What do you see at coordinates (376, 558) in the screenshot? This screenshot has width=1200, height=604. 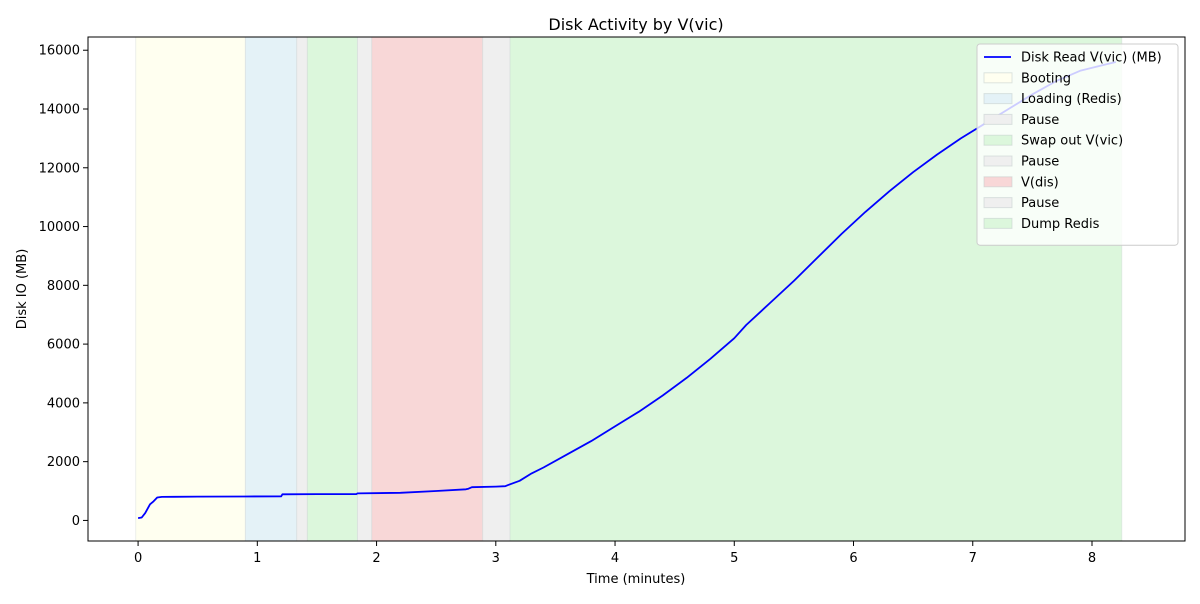 I see `x-tick-label-2: 2` at bounding box center [376, 558].